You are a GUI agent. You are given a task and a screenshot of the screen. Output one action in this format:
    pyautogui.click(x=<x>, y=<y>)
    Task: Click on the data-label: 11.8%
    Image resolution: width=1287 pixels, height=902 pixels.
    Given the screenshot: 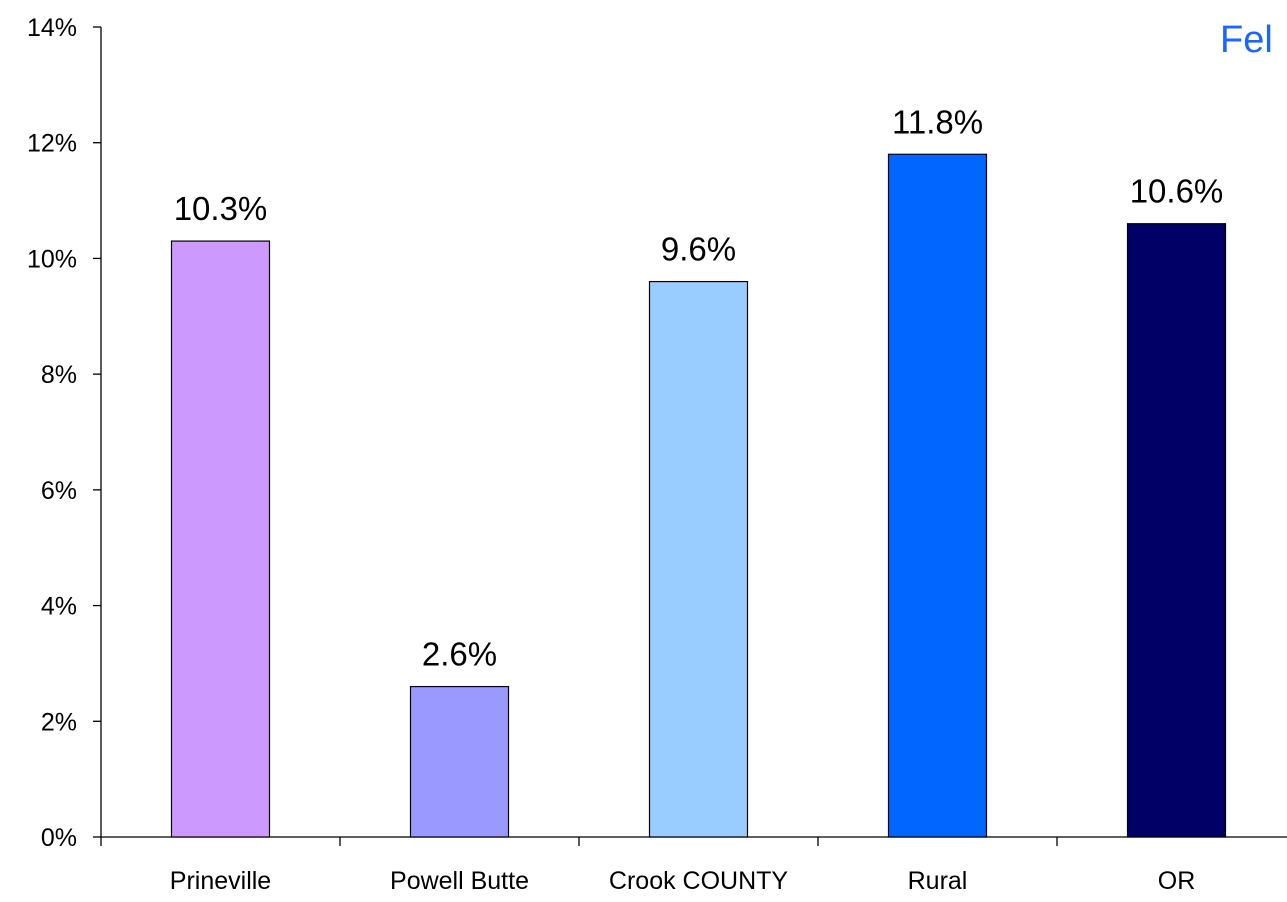 What is the action you would take?
    pyautogui.click(x=937, y=121)
    